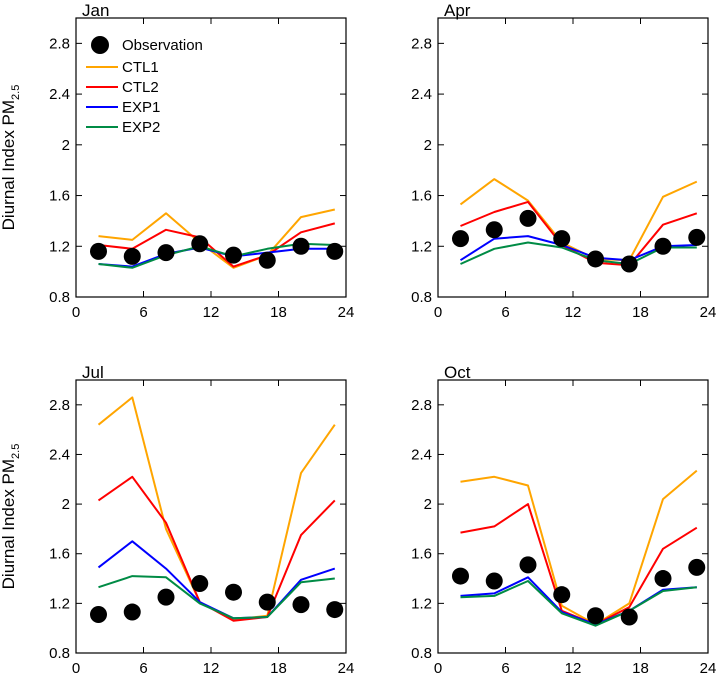  I want to click on legend-label-exp1: EXP1, so click(141, 107).